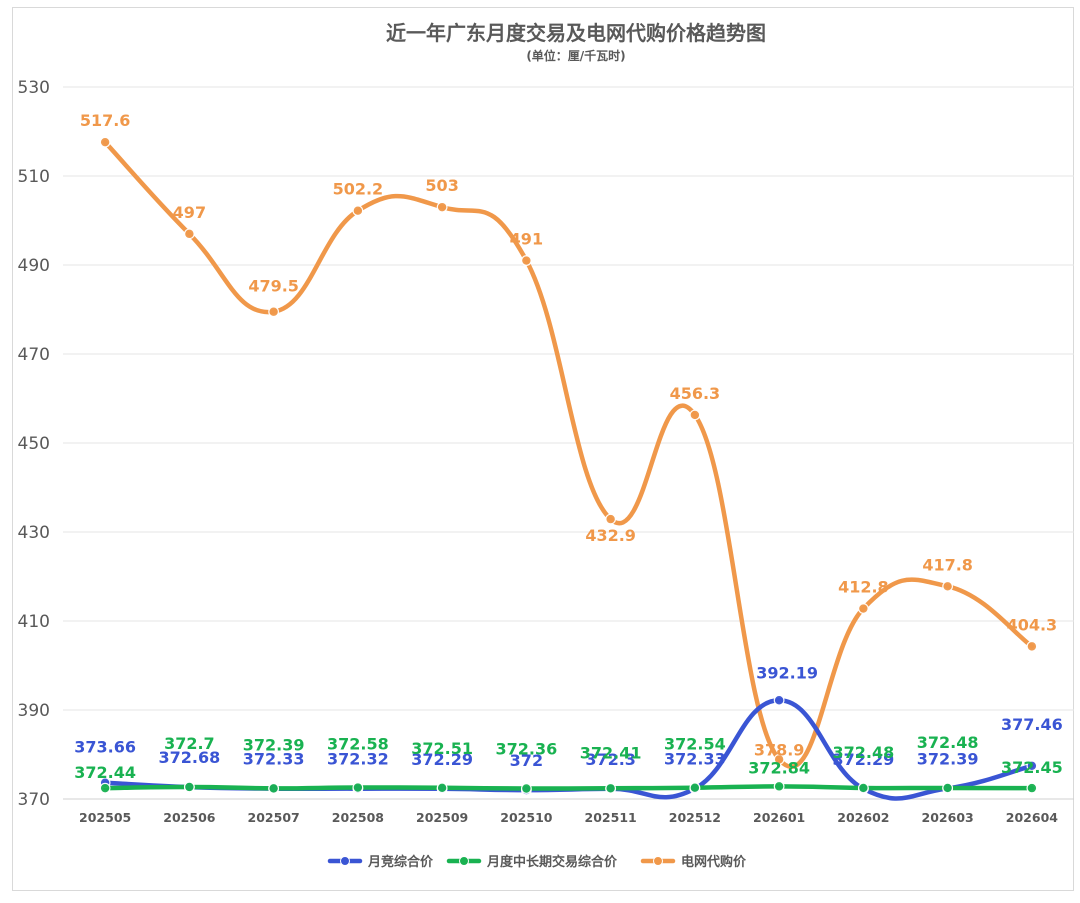  I want to click on x-tick-label: 202510, so click(526, 817).